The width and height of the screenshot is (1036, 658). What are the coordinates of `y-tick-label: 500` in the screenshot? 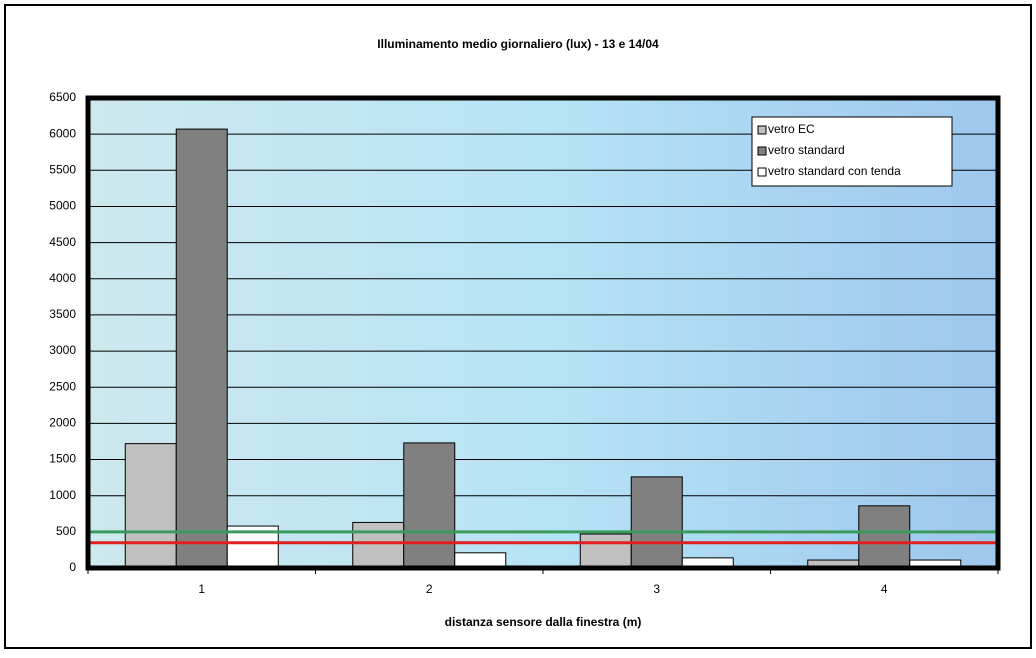 It's located at (66, 531).